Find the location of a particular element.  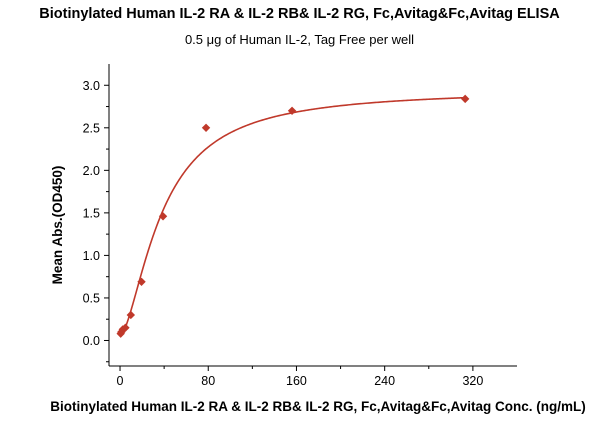

y-tick-label: 1.0 is located at coordinates (91, 256).